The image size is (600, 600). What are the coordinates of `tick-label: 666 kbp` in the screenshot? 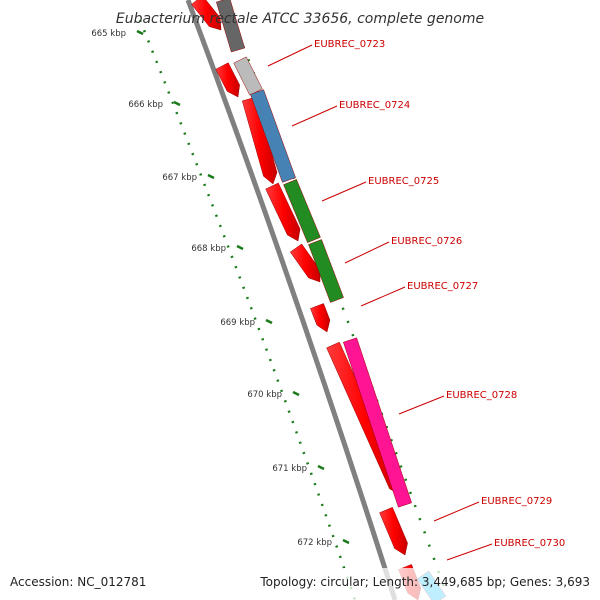 It's located at (145, 105).